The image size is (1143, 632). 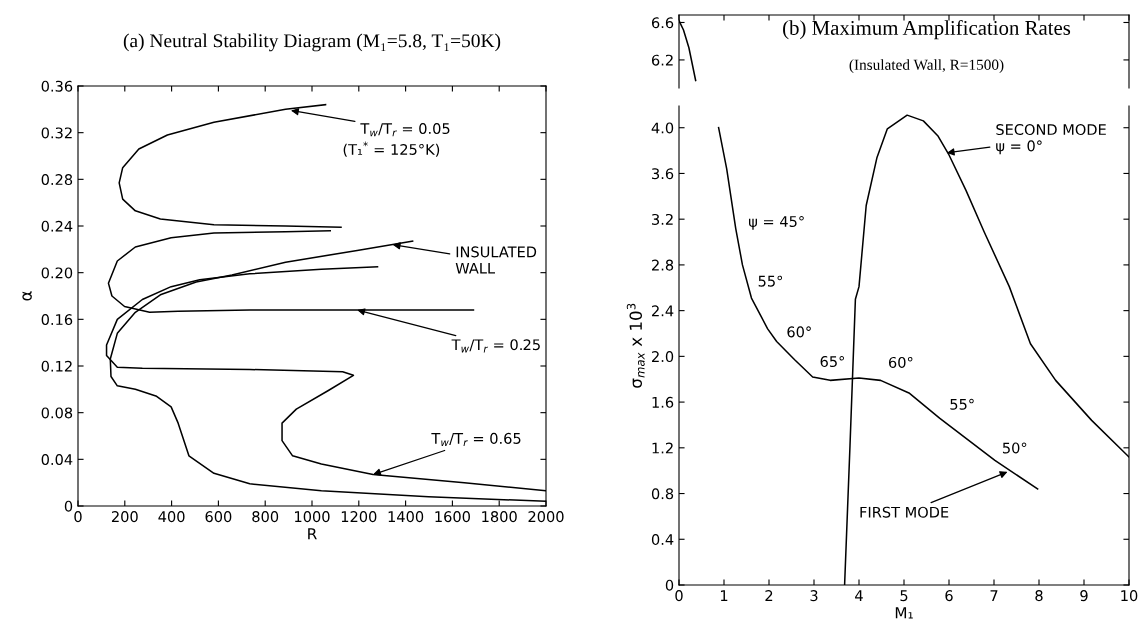 What do you see at coordinates (859, 595) in the screenshot?
I see `x-tick-label: 4` at bounding box center [859, 595].